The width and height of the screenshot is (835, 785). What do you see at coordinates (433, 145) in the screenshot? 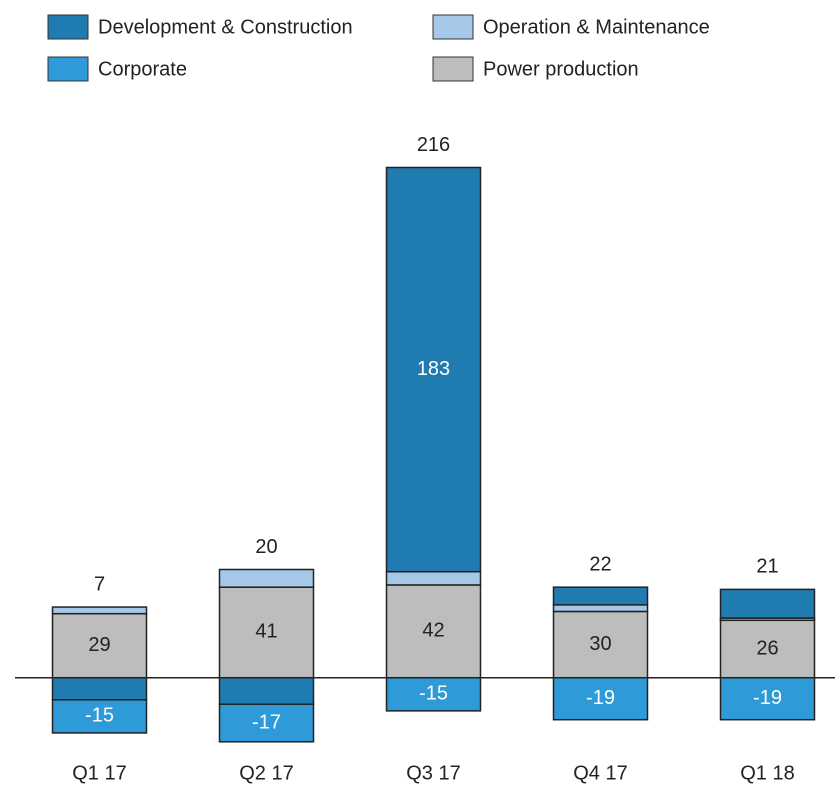
I see `total-label: 216` at bounding box center [433, 145].